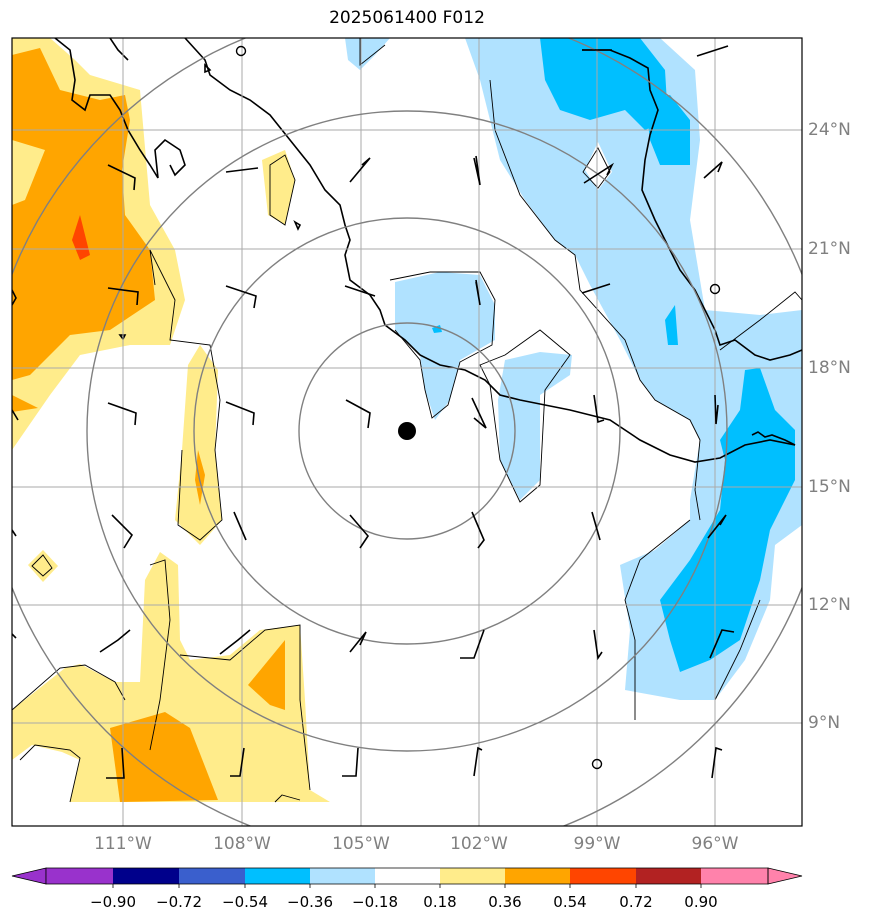 This screenshot has height=924, width=873. What do you see at coordinates (829, 605) in the screenshot?
I see `latitude-label: 12°N` at bounding box center [829, 605].